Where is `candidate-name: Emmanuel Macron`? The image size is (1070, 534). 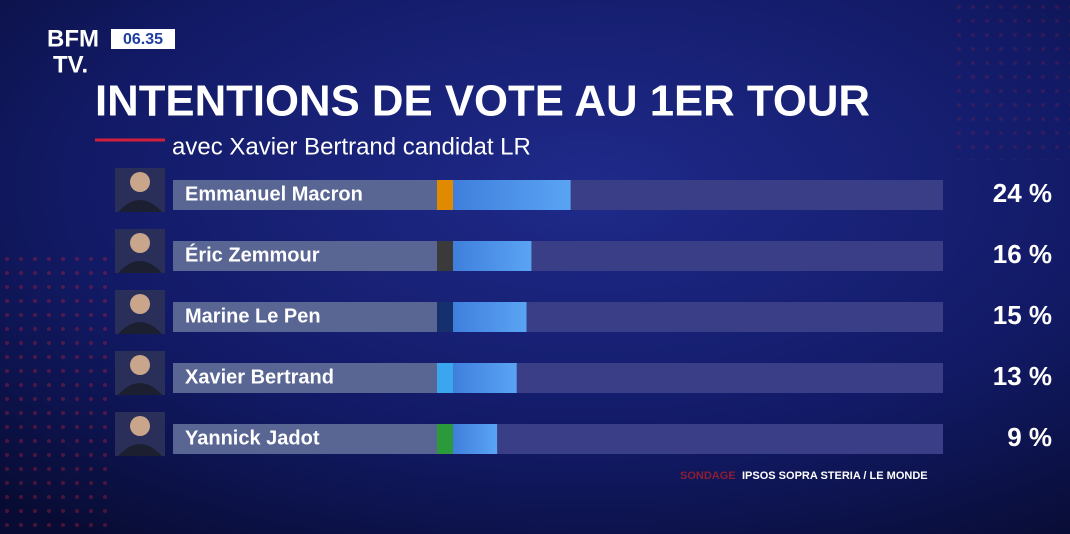 candidate-name: Emmanuel Macron is located at coordinates (274, 194).